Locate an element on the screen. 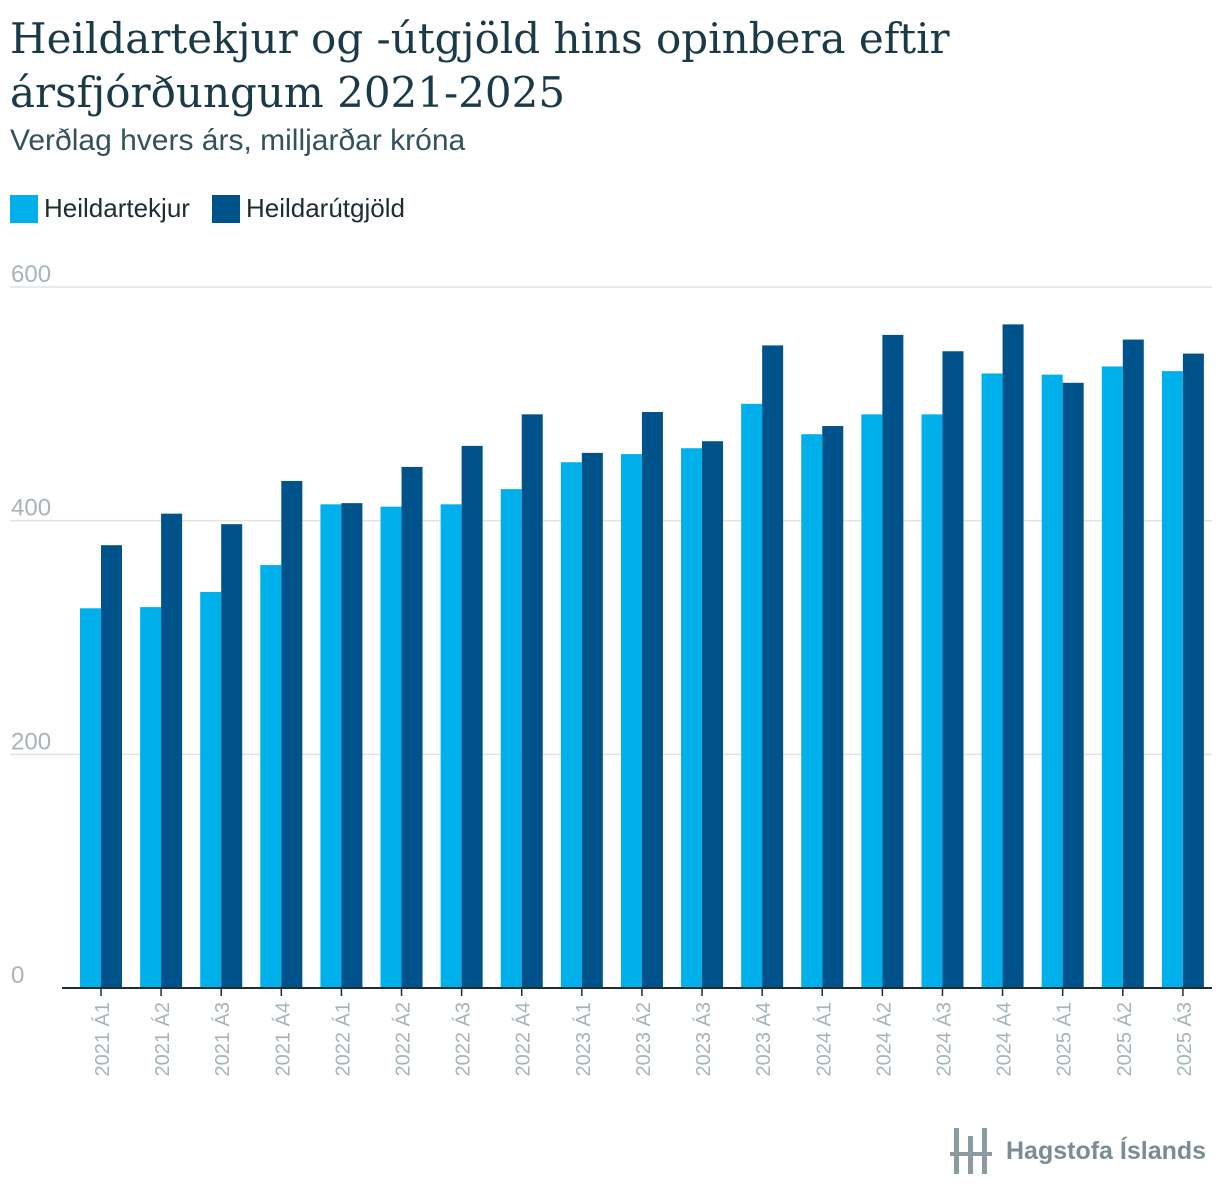 Image resolution: width=1220 pixels, height=1204 pixels. bar-revenue-2025-Á2 is located at coordinates (1112, 677).